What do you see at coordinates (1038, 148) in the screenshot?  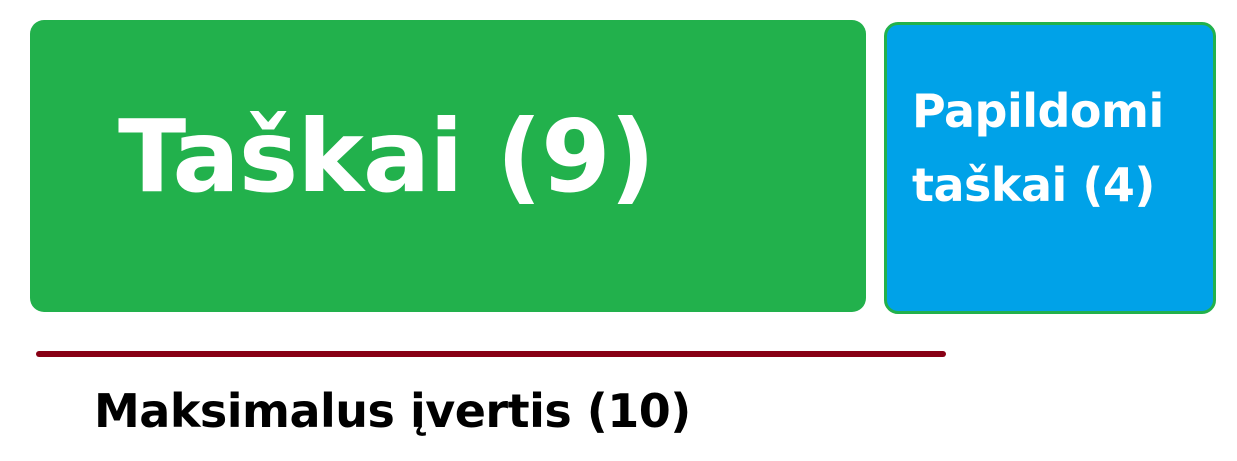 I see `extra-points-label: Papildomi taškai (4)` at bounding box center [1038, 148].